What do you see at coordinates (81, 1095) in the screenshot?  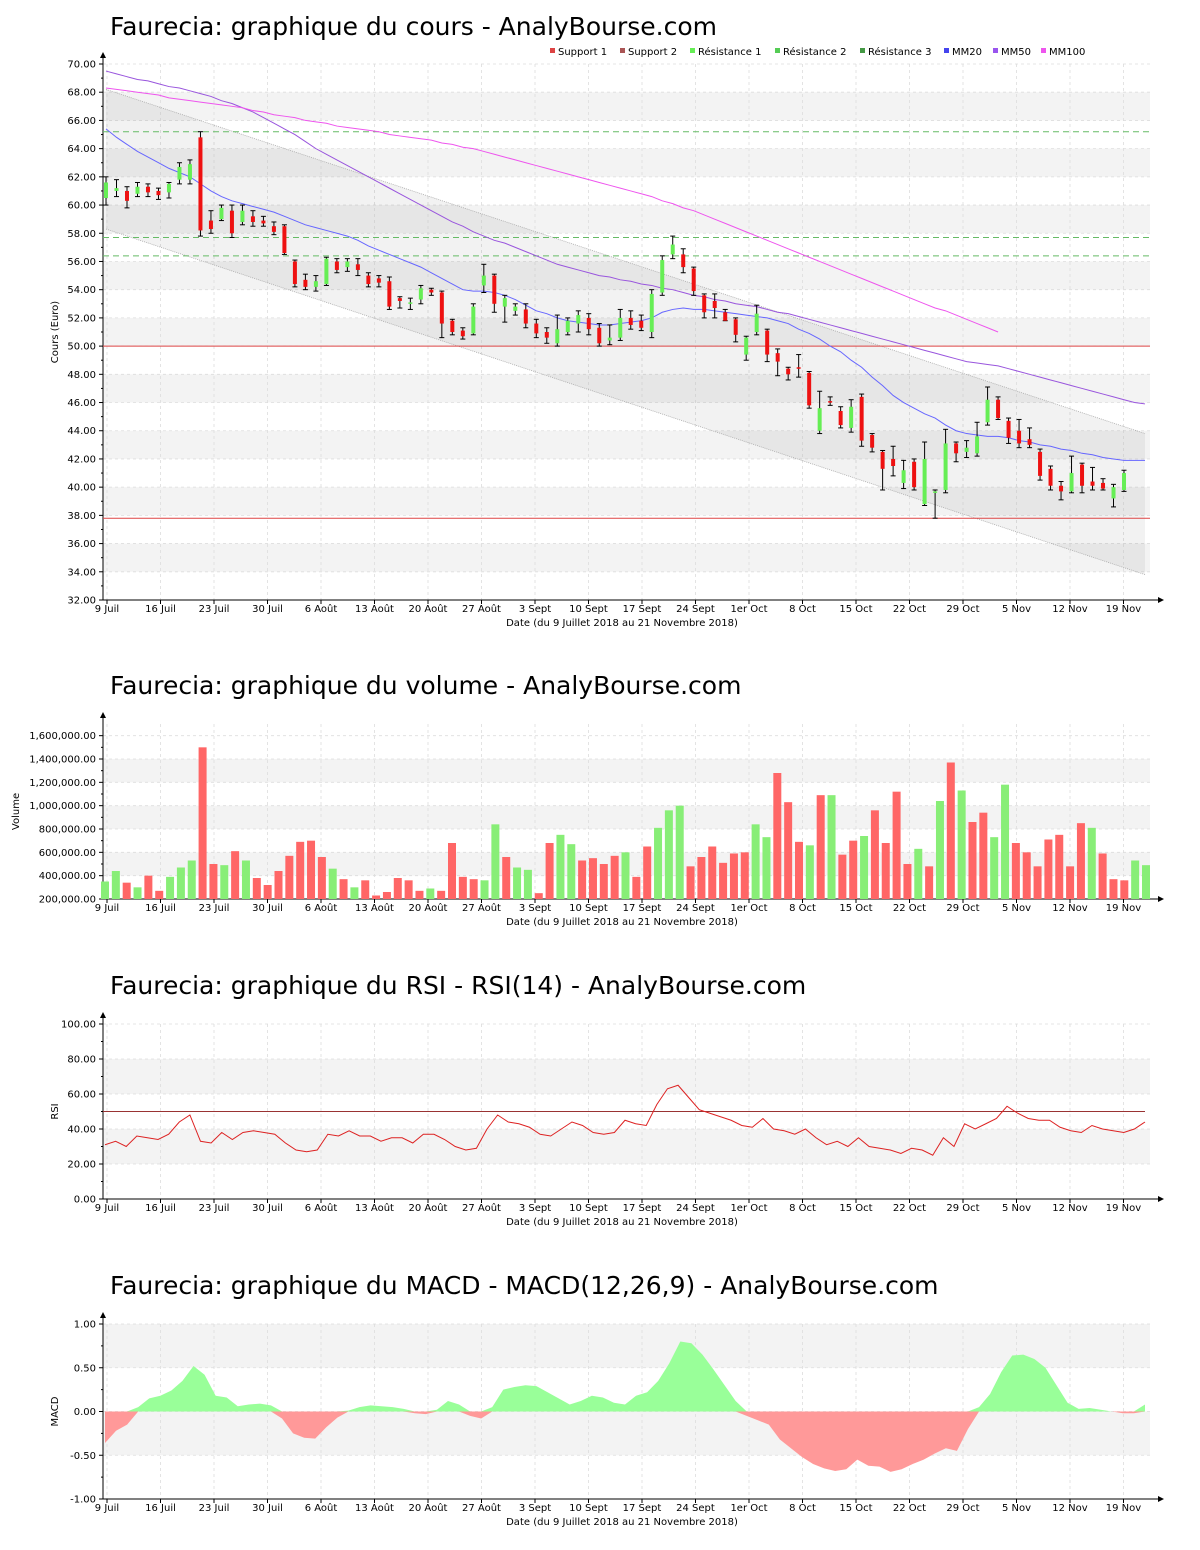 I see `y-tick-label: 60.00` at bounding box center [81, 1095].